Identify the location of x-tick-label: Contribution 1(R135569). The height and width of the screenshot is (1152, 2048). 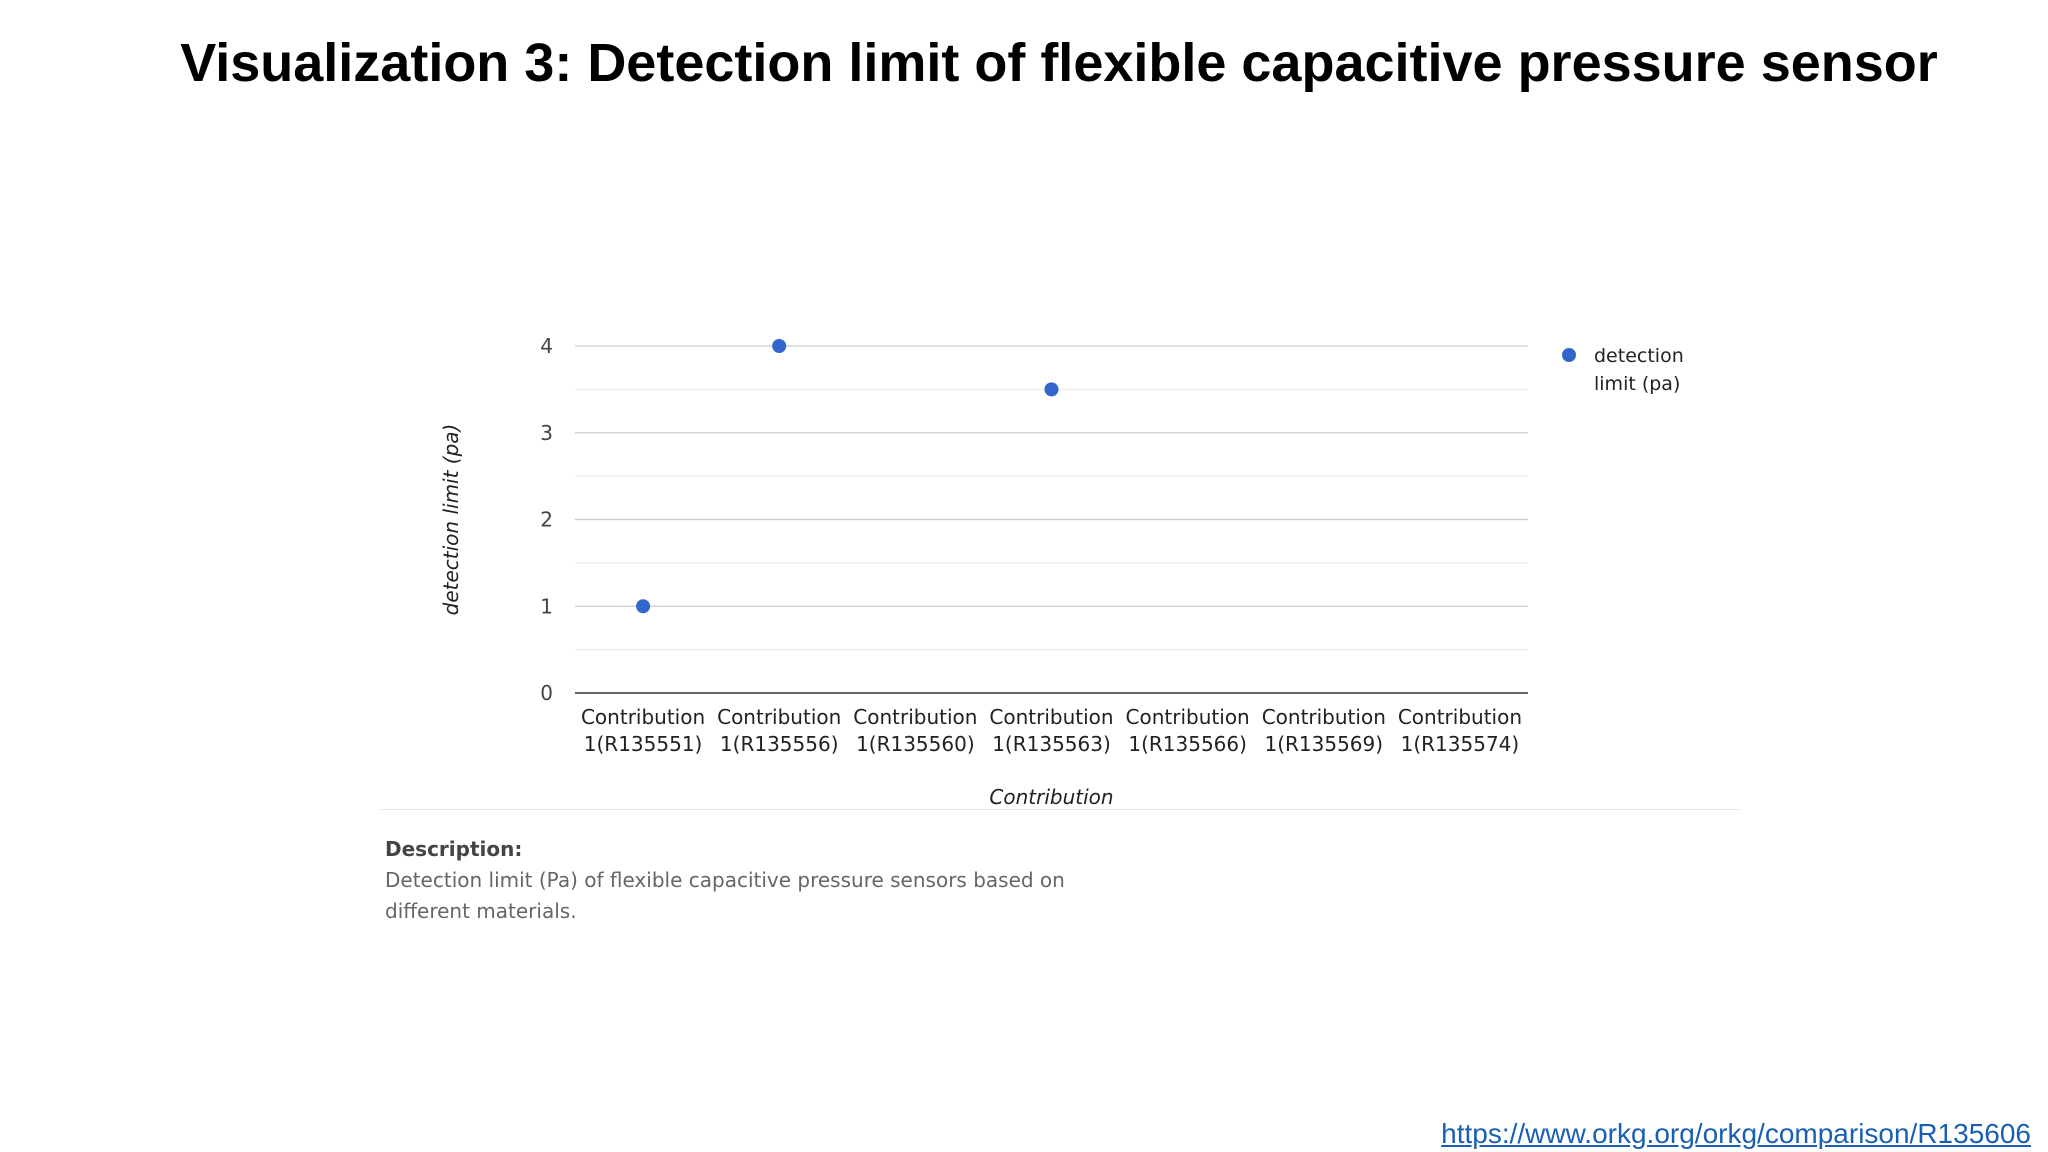
(1324, 730).